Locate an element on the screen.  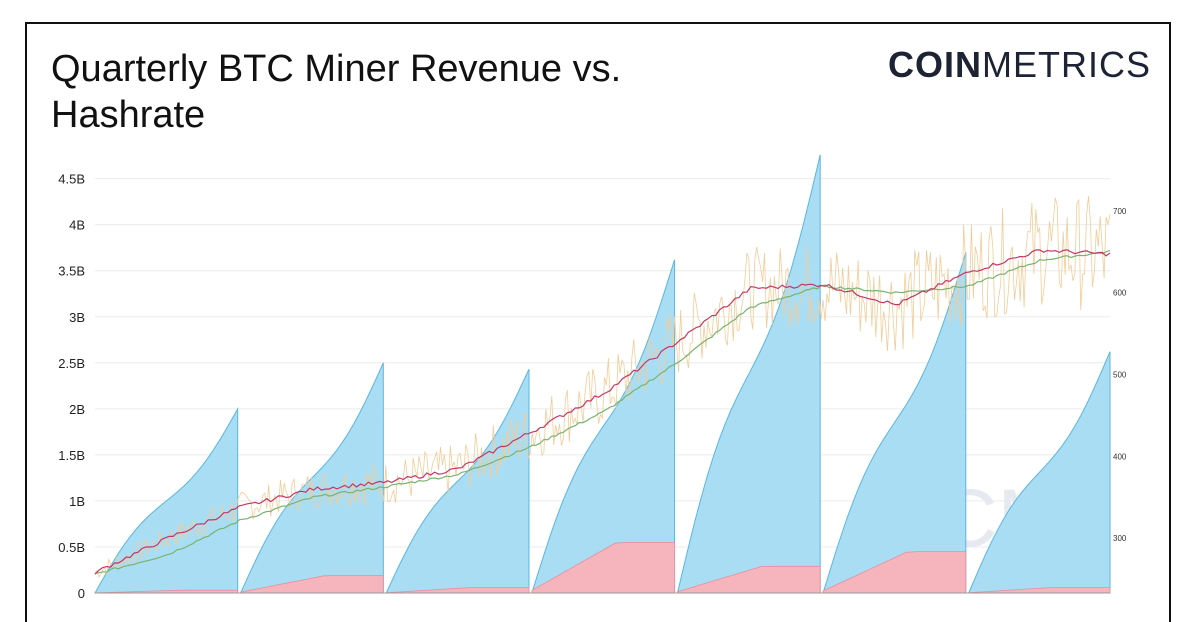
chart-title: Quarterly BTC Miner Revenue vs. Hashrate is located at coordinates (336, 92).